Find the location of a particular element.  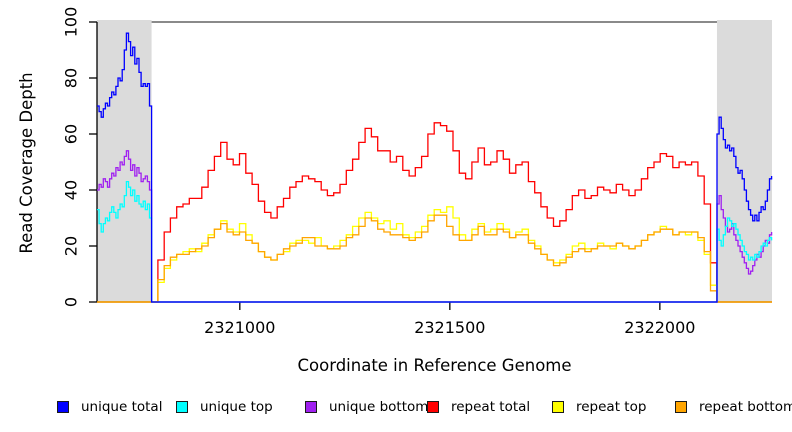

repeat-total-swatch-icon is located at coordinates (433, 407).